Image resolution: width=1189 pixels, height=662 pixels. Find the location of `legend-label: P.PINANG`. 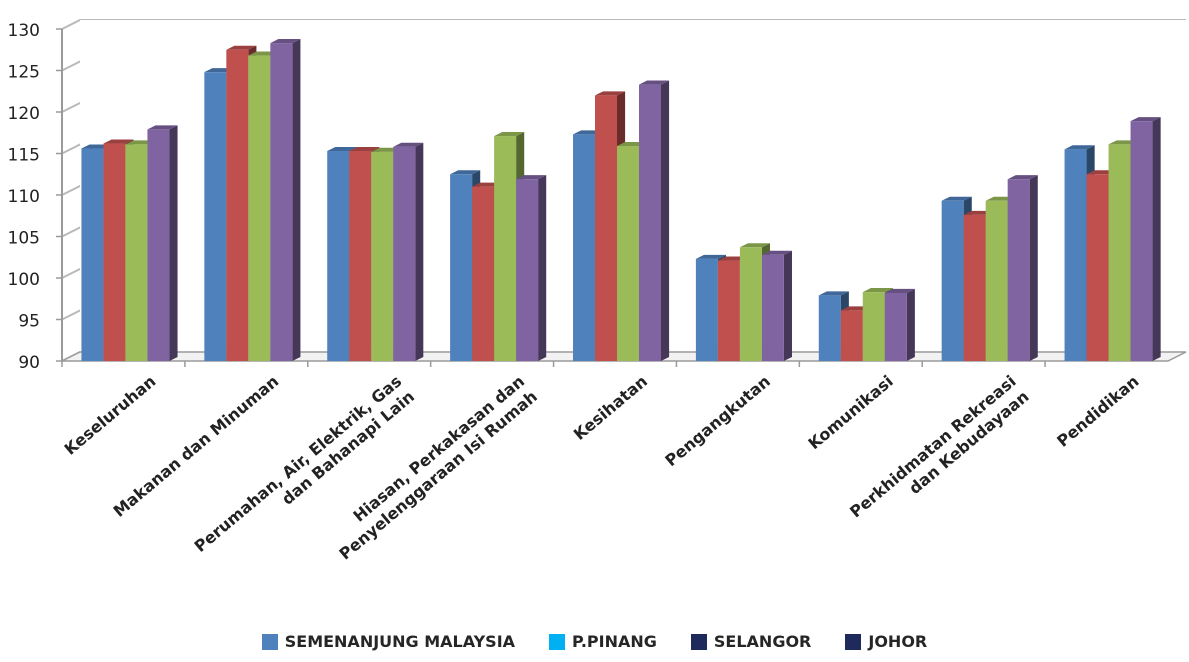

legend-label: P.PINANG is located at coordinates (614, 641).